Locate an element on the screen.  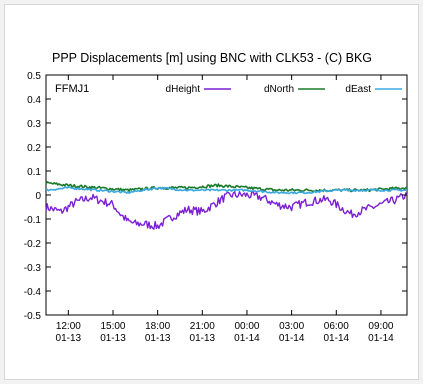
series-line-dEast is located at coordinates (226, 190).